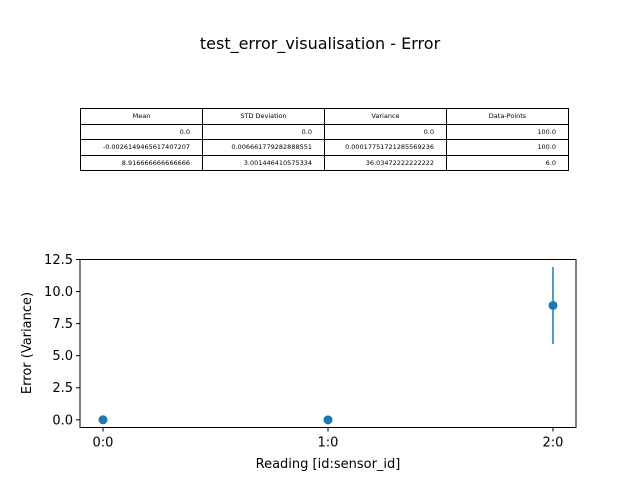 The height and width of the screenshot is (480, 640). I want to click on y-tick-label: 10.0, so click(58, 292).